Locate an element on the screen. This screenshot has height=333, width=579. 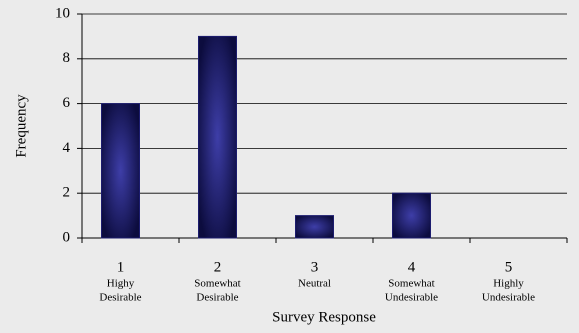
x-axis-label: Survey Response is located at coordinates (324, 317).